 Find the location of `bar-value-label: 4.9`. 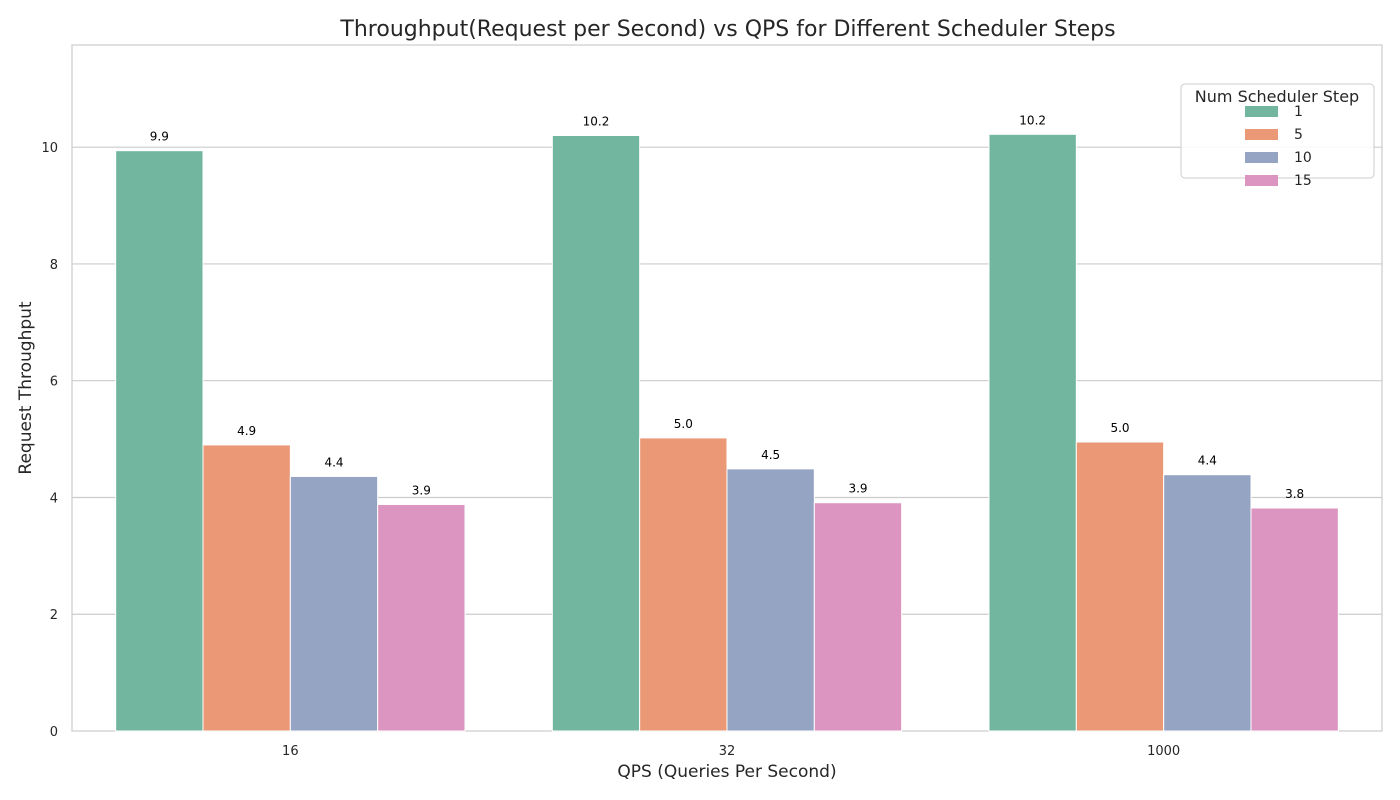

bar-value-label: 4.9 is located at coordinates (246, 431).